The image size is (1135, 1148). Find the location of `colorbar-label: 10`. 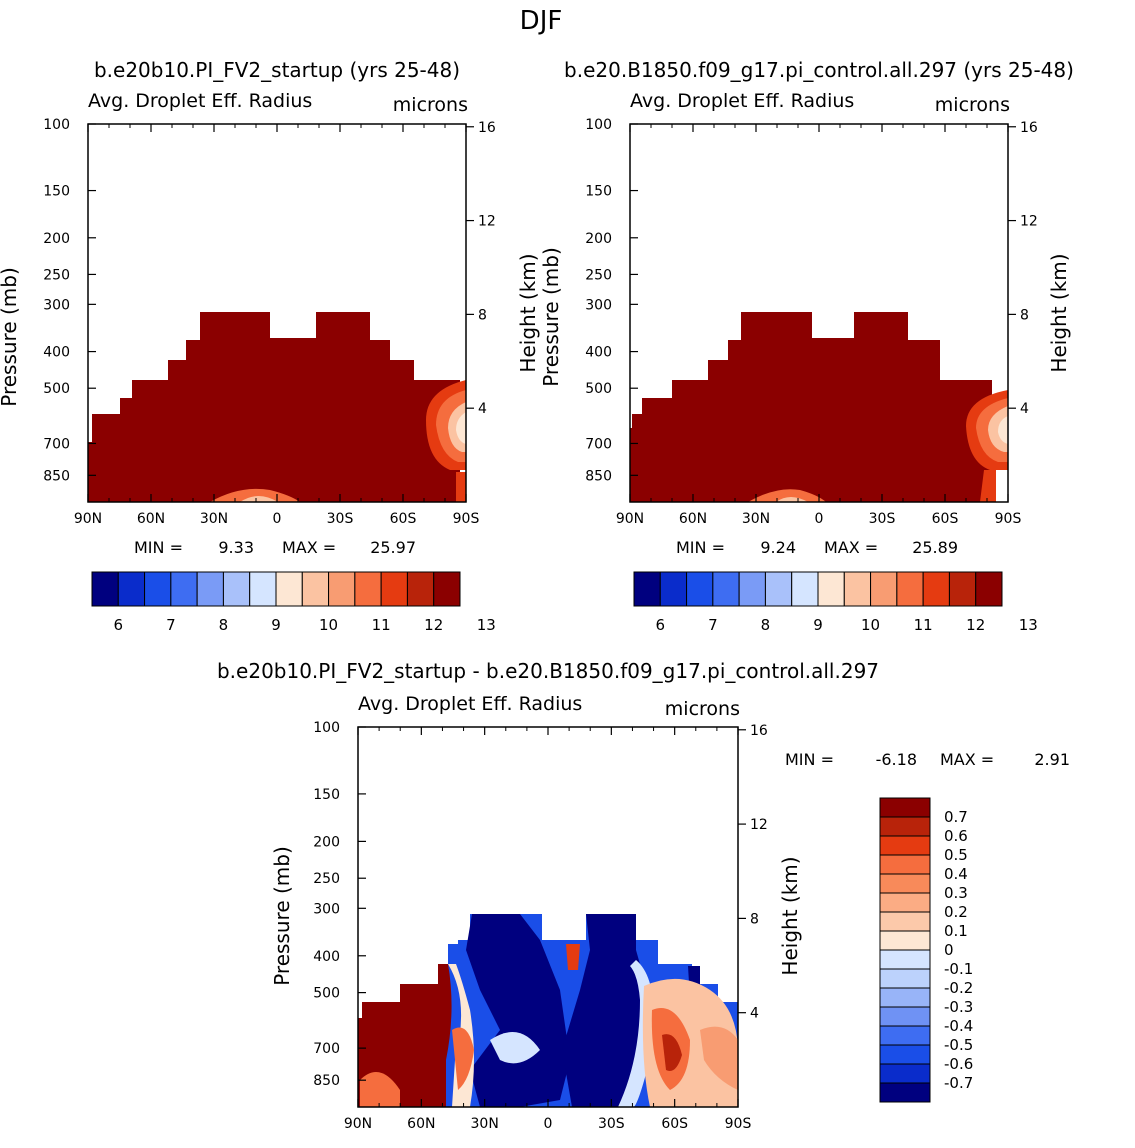

colorbar-label: 10 is located at coordinates (328, 625).